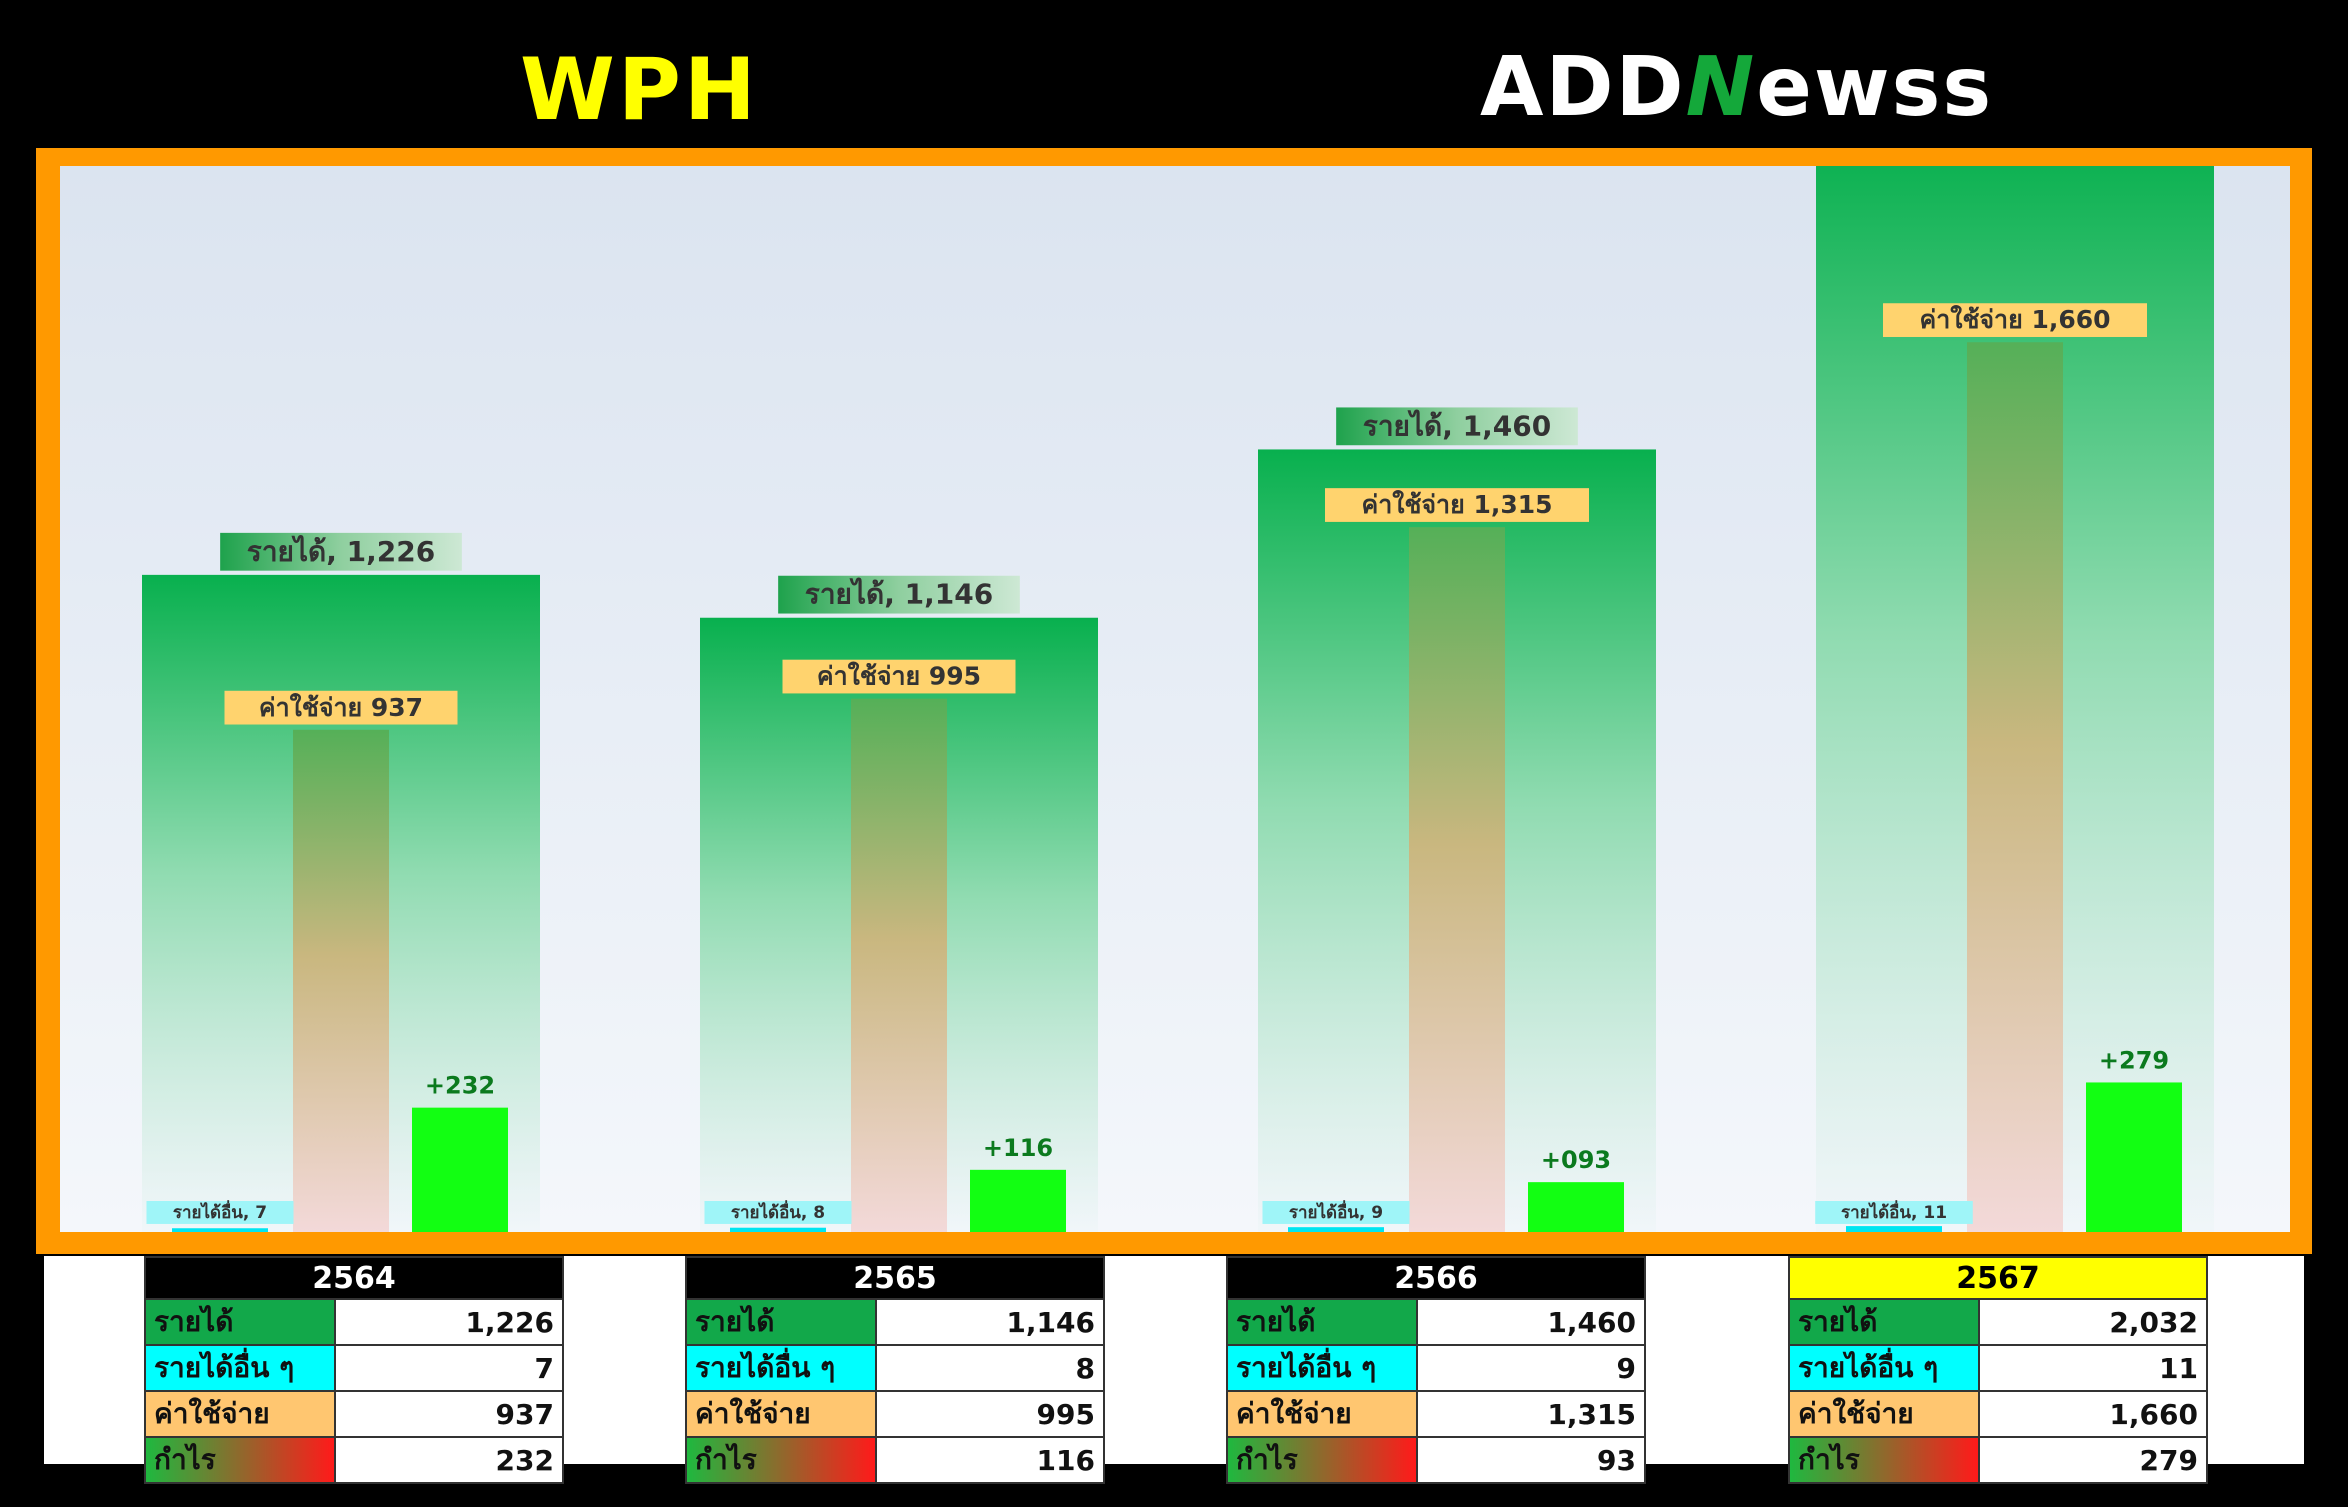 The height and width of the screenshot is (1507, 2348). I want to click on expense-label-2564-bg, so click(341, 707).